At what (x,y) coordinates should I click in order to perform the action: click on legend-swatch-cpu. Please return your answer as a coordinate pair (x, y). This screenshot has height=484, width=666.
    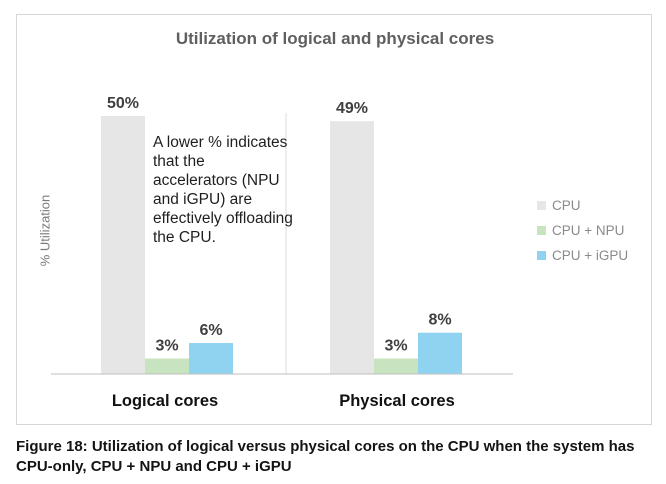
    Looking at the image, I should click on (541, 205).